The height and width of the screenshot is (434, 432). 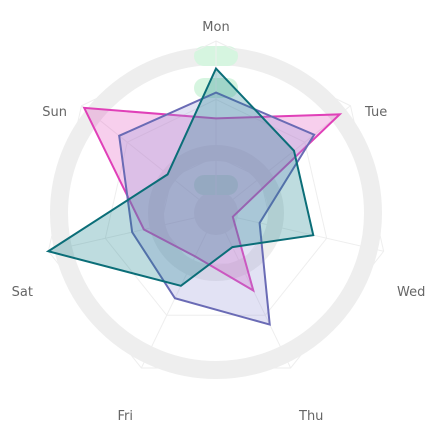 I want to click on axis-label-wed: Wed, so click(x=411, y=292).